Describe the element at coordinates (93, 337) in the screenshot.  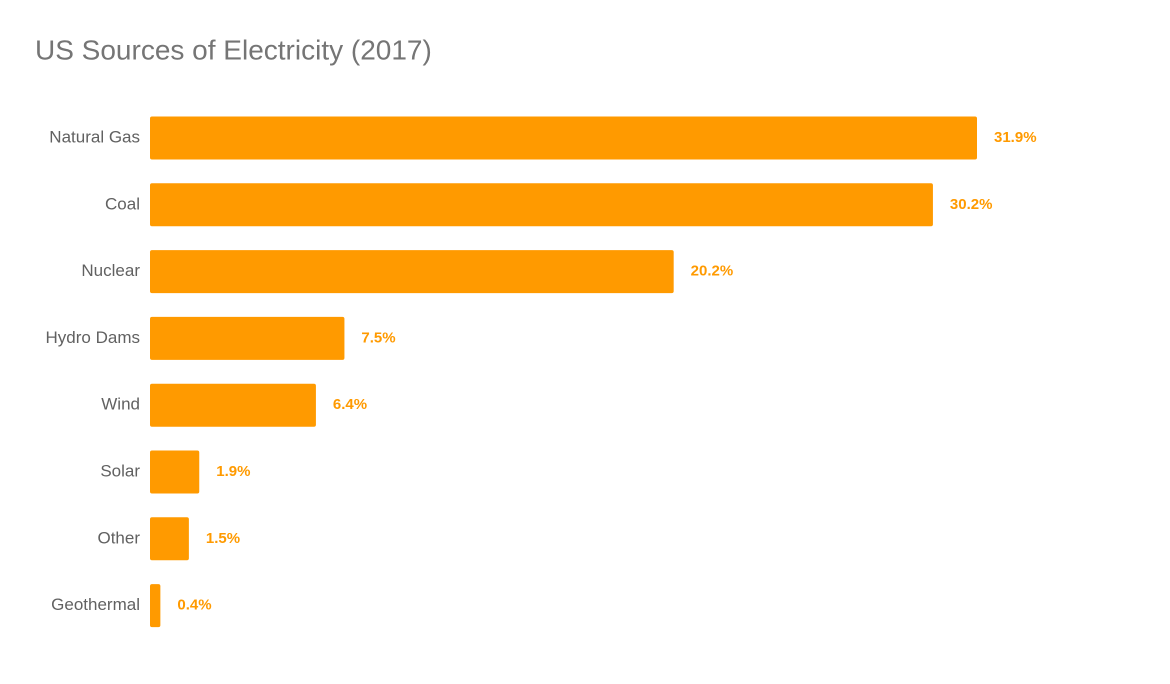
I see `category-label: Hydro Dams` at that location.